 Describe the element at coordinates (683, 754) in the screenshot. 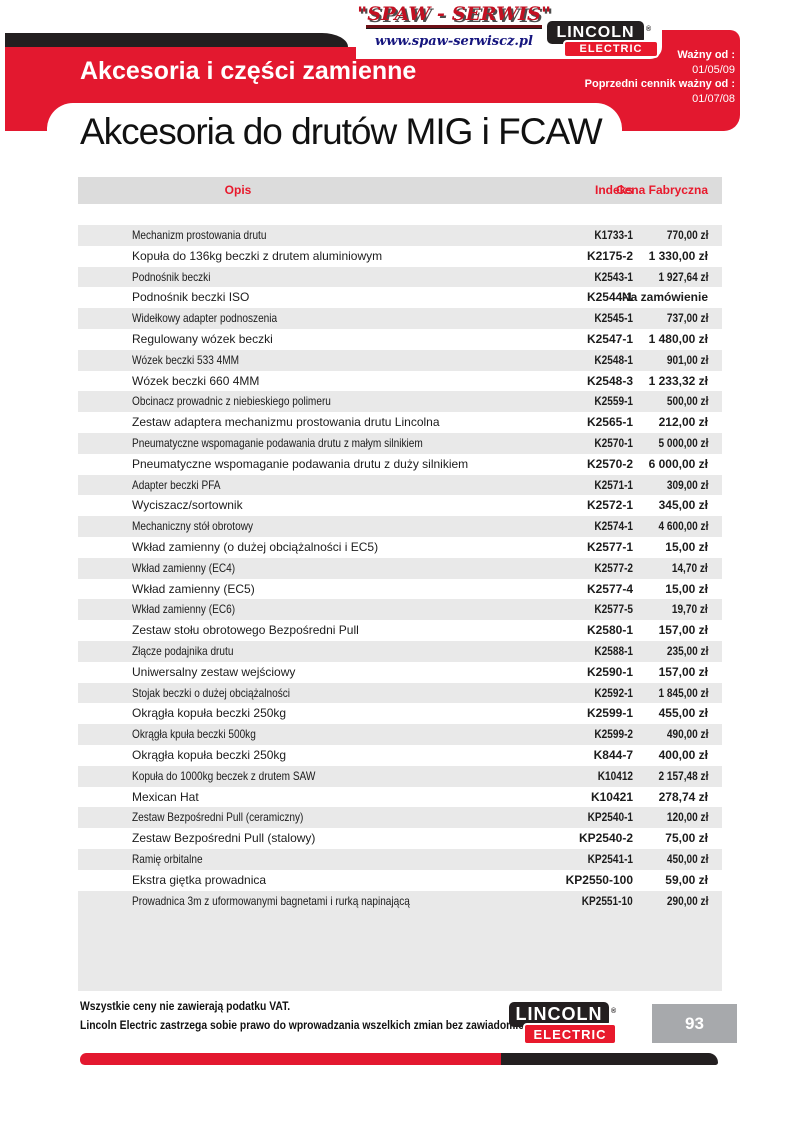

I see `row-price: 400,00 zł` at that location.